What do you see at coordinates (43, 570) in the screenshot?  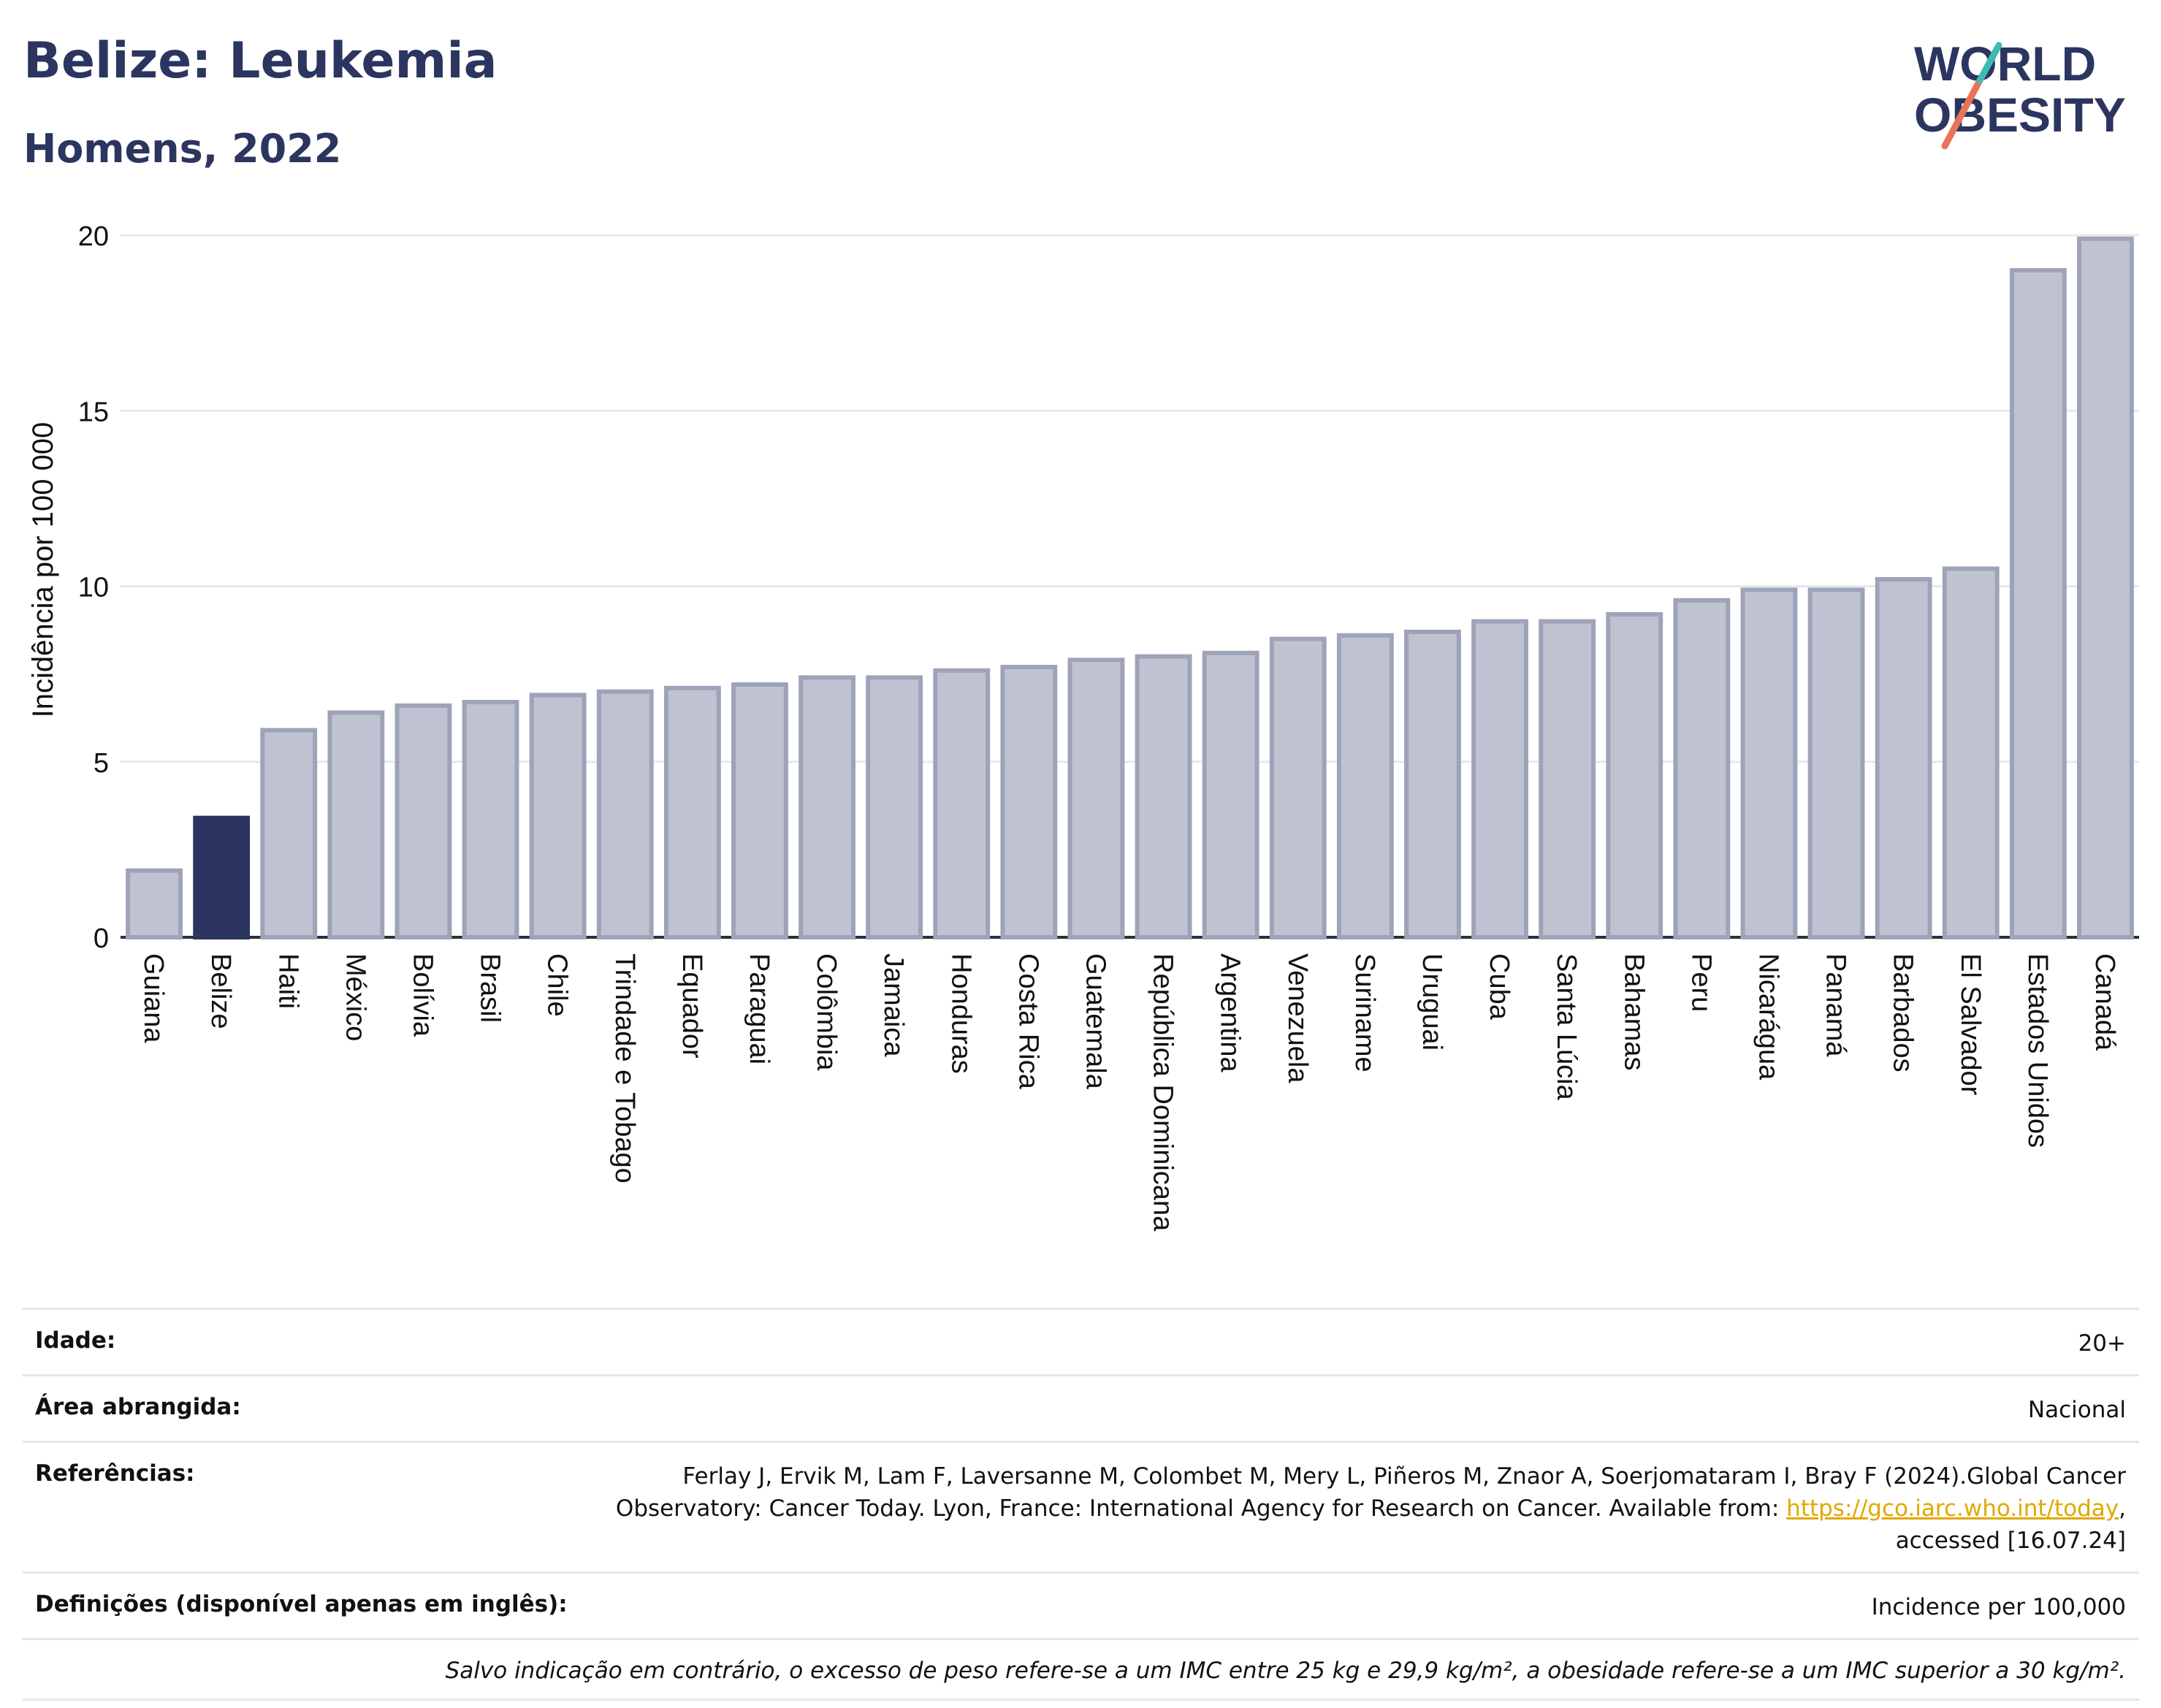 I see `y-axis-label: Incidência por 100 000` at bounding box center [43, 570].